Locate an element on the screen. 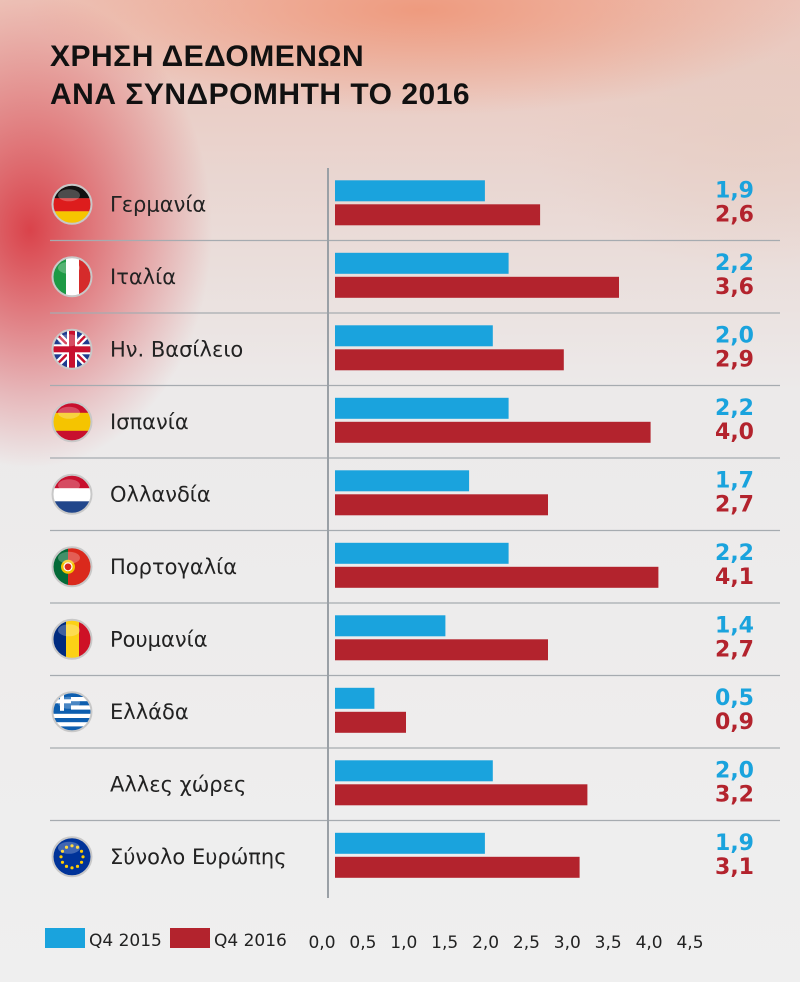 The width and height of the screenshot is (800, 982). legend: Q4 2015 Q4 2016 is located at coordinates (166, 939).